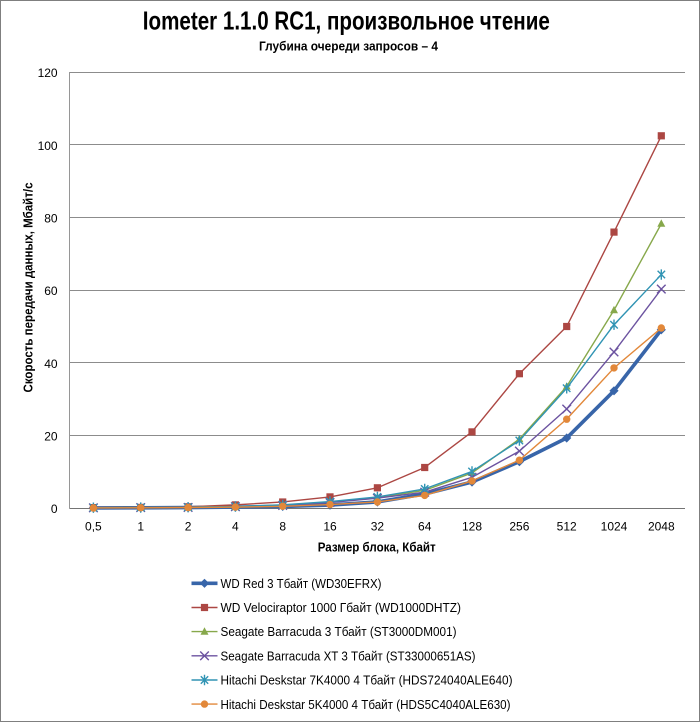 The width and height of the screenshot is (700, 722). Describe the element at coordinates (377, 547) in the screenshot. I see `svg-text: Размер блока, Кбайт` at that location.